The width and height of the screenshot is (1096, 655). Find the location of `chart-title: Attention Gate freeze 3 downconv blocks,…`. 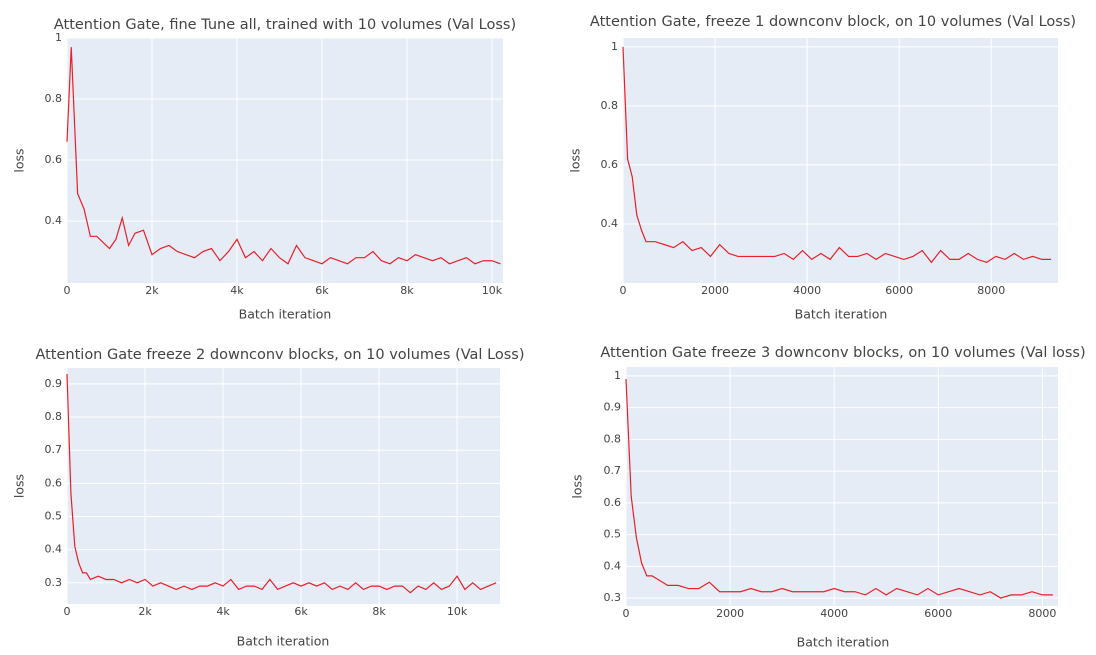

chart-title: Attention Gate freeze 3 downconv blocks,… is located at coordinates (842, 353).